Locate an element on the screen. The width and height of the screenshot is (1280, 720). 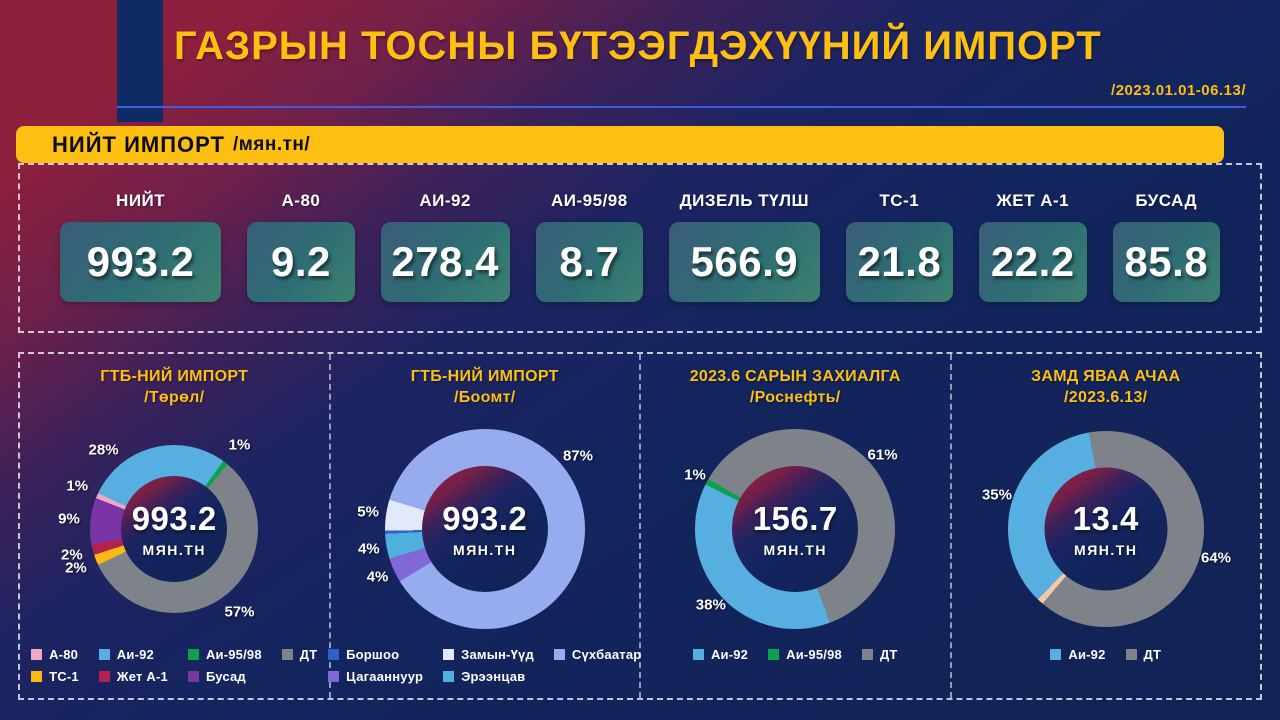
legend-item: Цагааннуур is located at coordinates (375, 676).